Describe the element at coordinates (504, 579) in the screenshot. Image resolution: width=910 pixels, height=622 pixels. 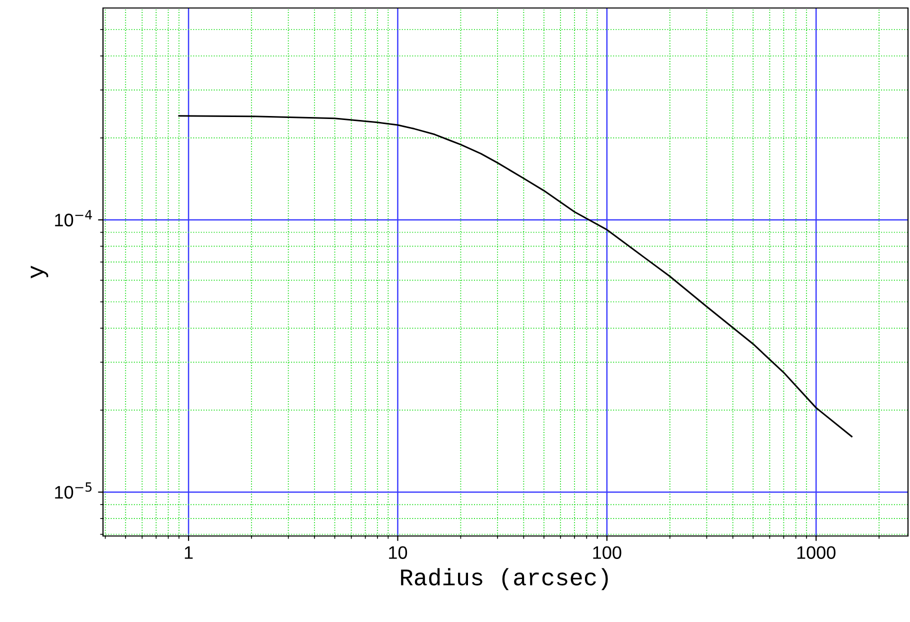
I see `x-axis-title: Radius (arcsec)` at that location.